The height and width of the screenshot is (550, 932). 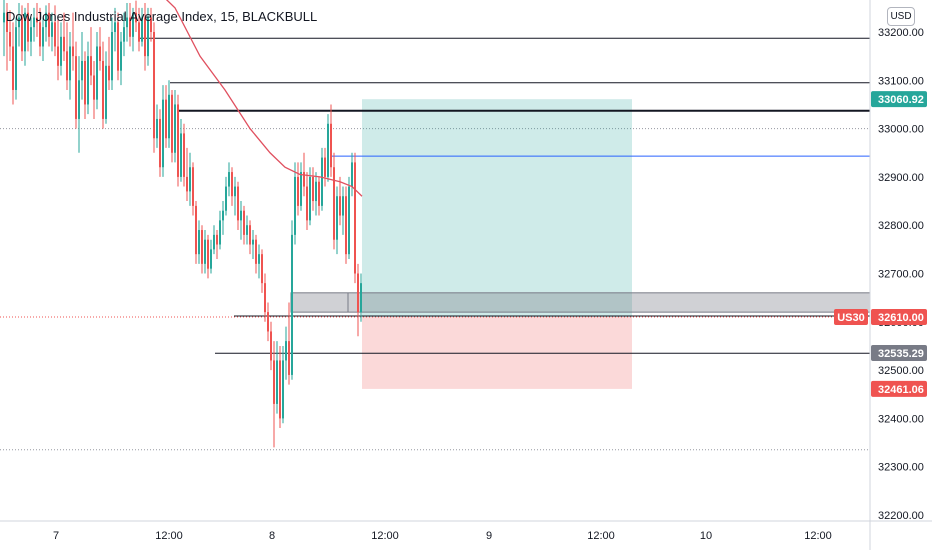 I want to click on price-tag-label: 32610.00, so click(x=901, y=318).